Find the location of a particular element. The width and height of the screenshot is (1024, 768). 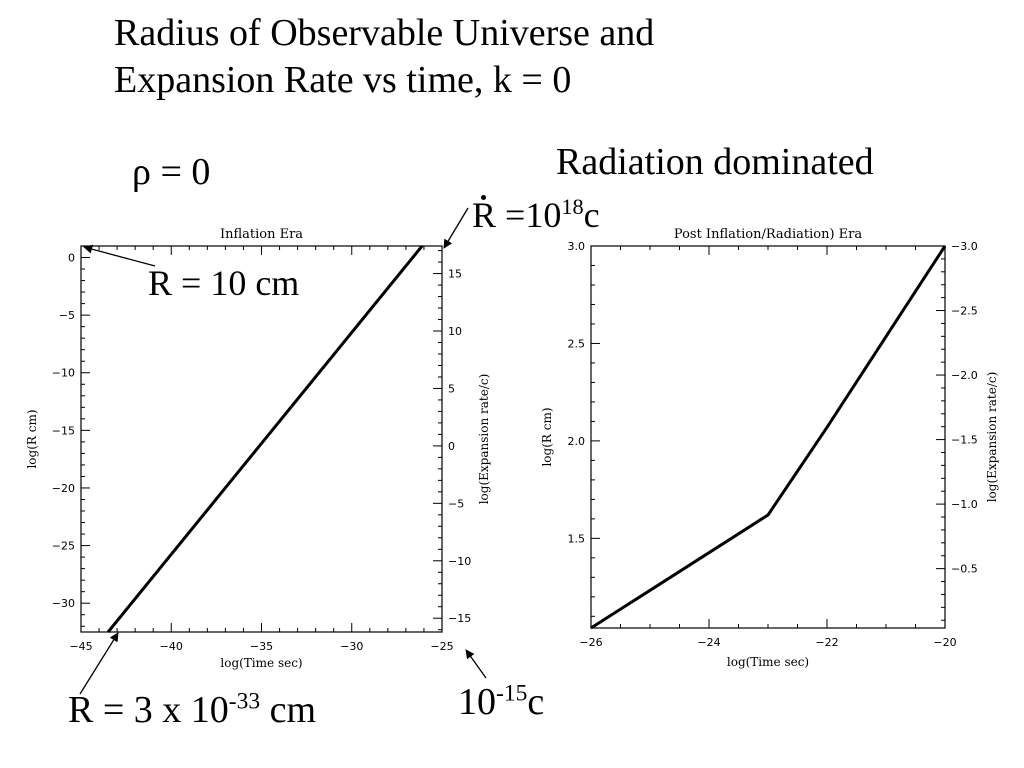

radiation-dominated-label: Radiation dominated is located at coordinates (715, 162).